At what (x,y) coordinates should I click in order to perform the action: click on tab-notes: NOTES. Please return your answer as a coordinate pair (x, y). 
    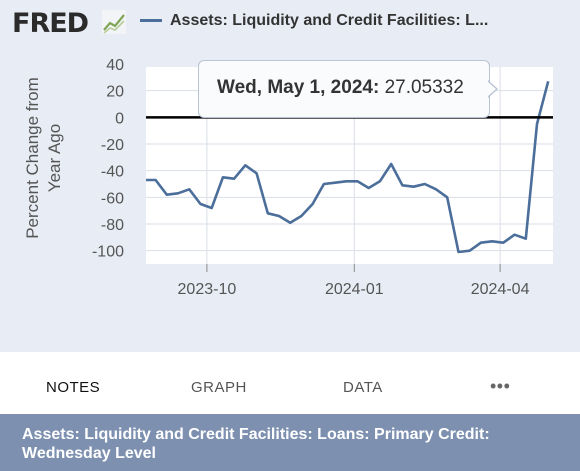
    Looking at the image, I should click on (73, 387).